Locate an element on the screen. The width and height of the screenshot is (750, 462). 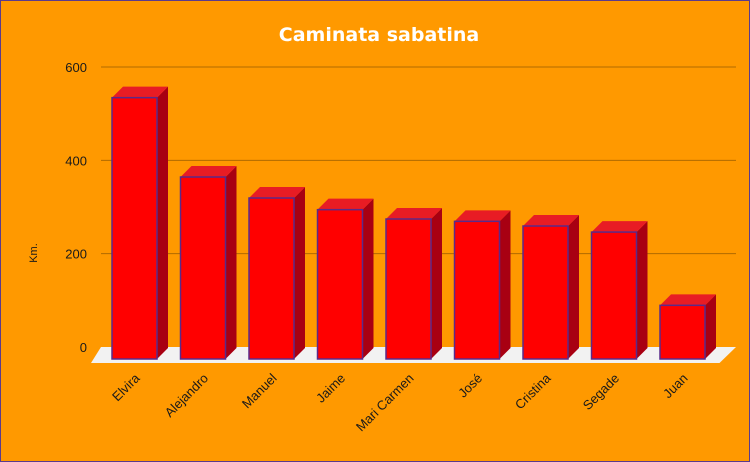
y-tick-label: 200 is located at coordinates (76, 254).